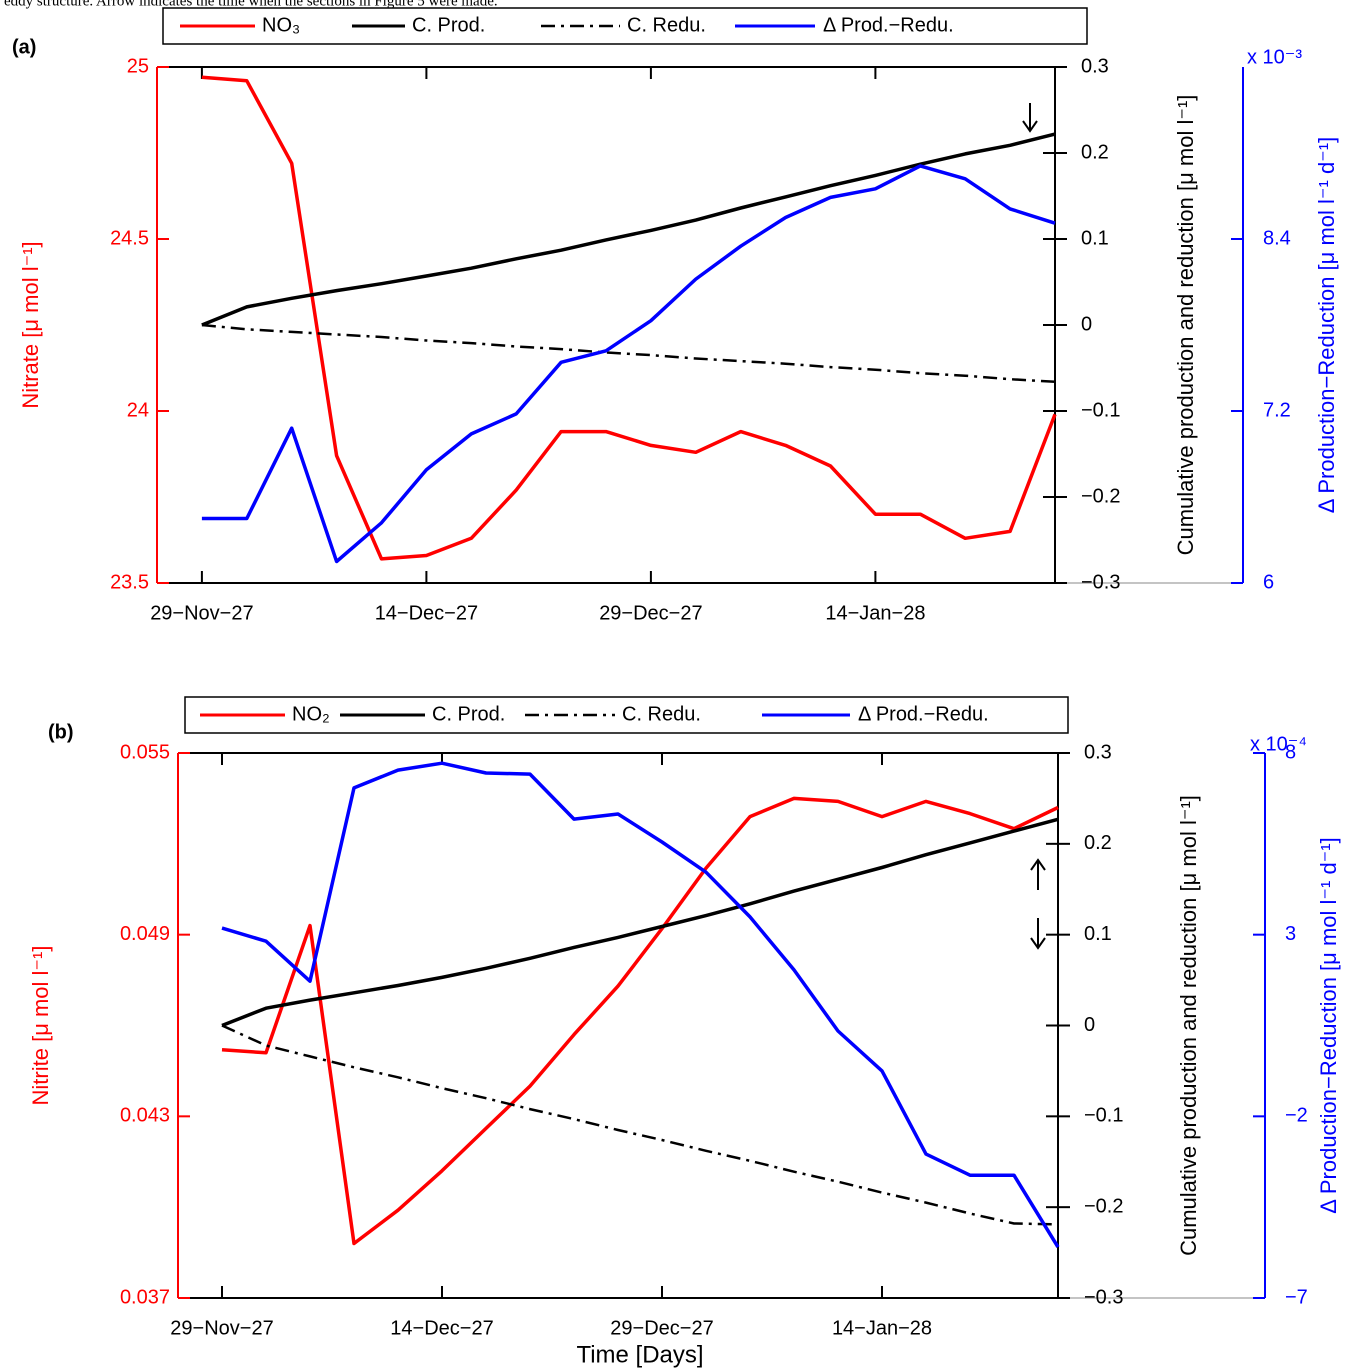 The width and height of the screenshot is (1349, 1369). I want to click on x-axis-title: Time [Days], so click(639, 1354).